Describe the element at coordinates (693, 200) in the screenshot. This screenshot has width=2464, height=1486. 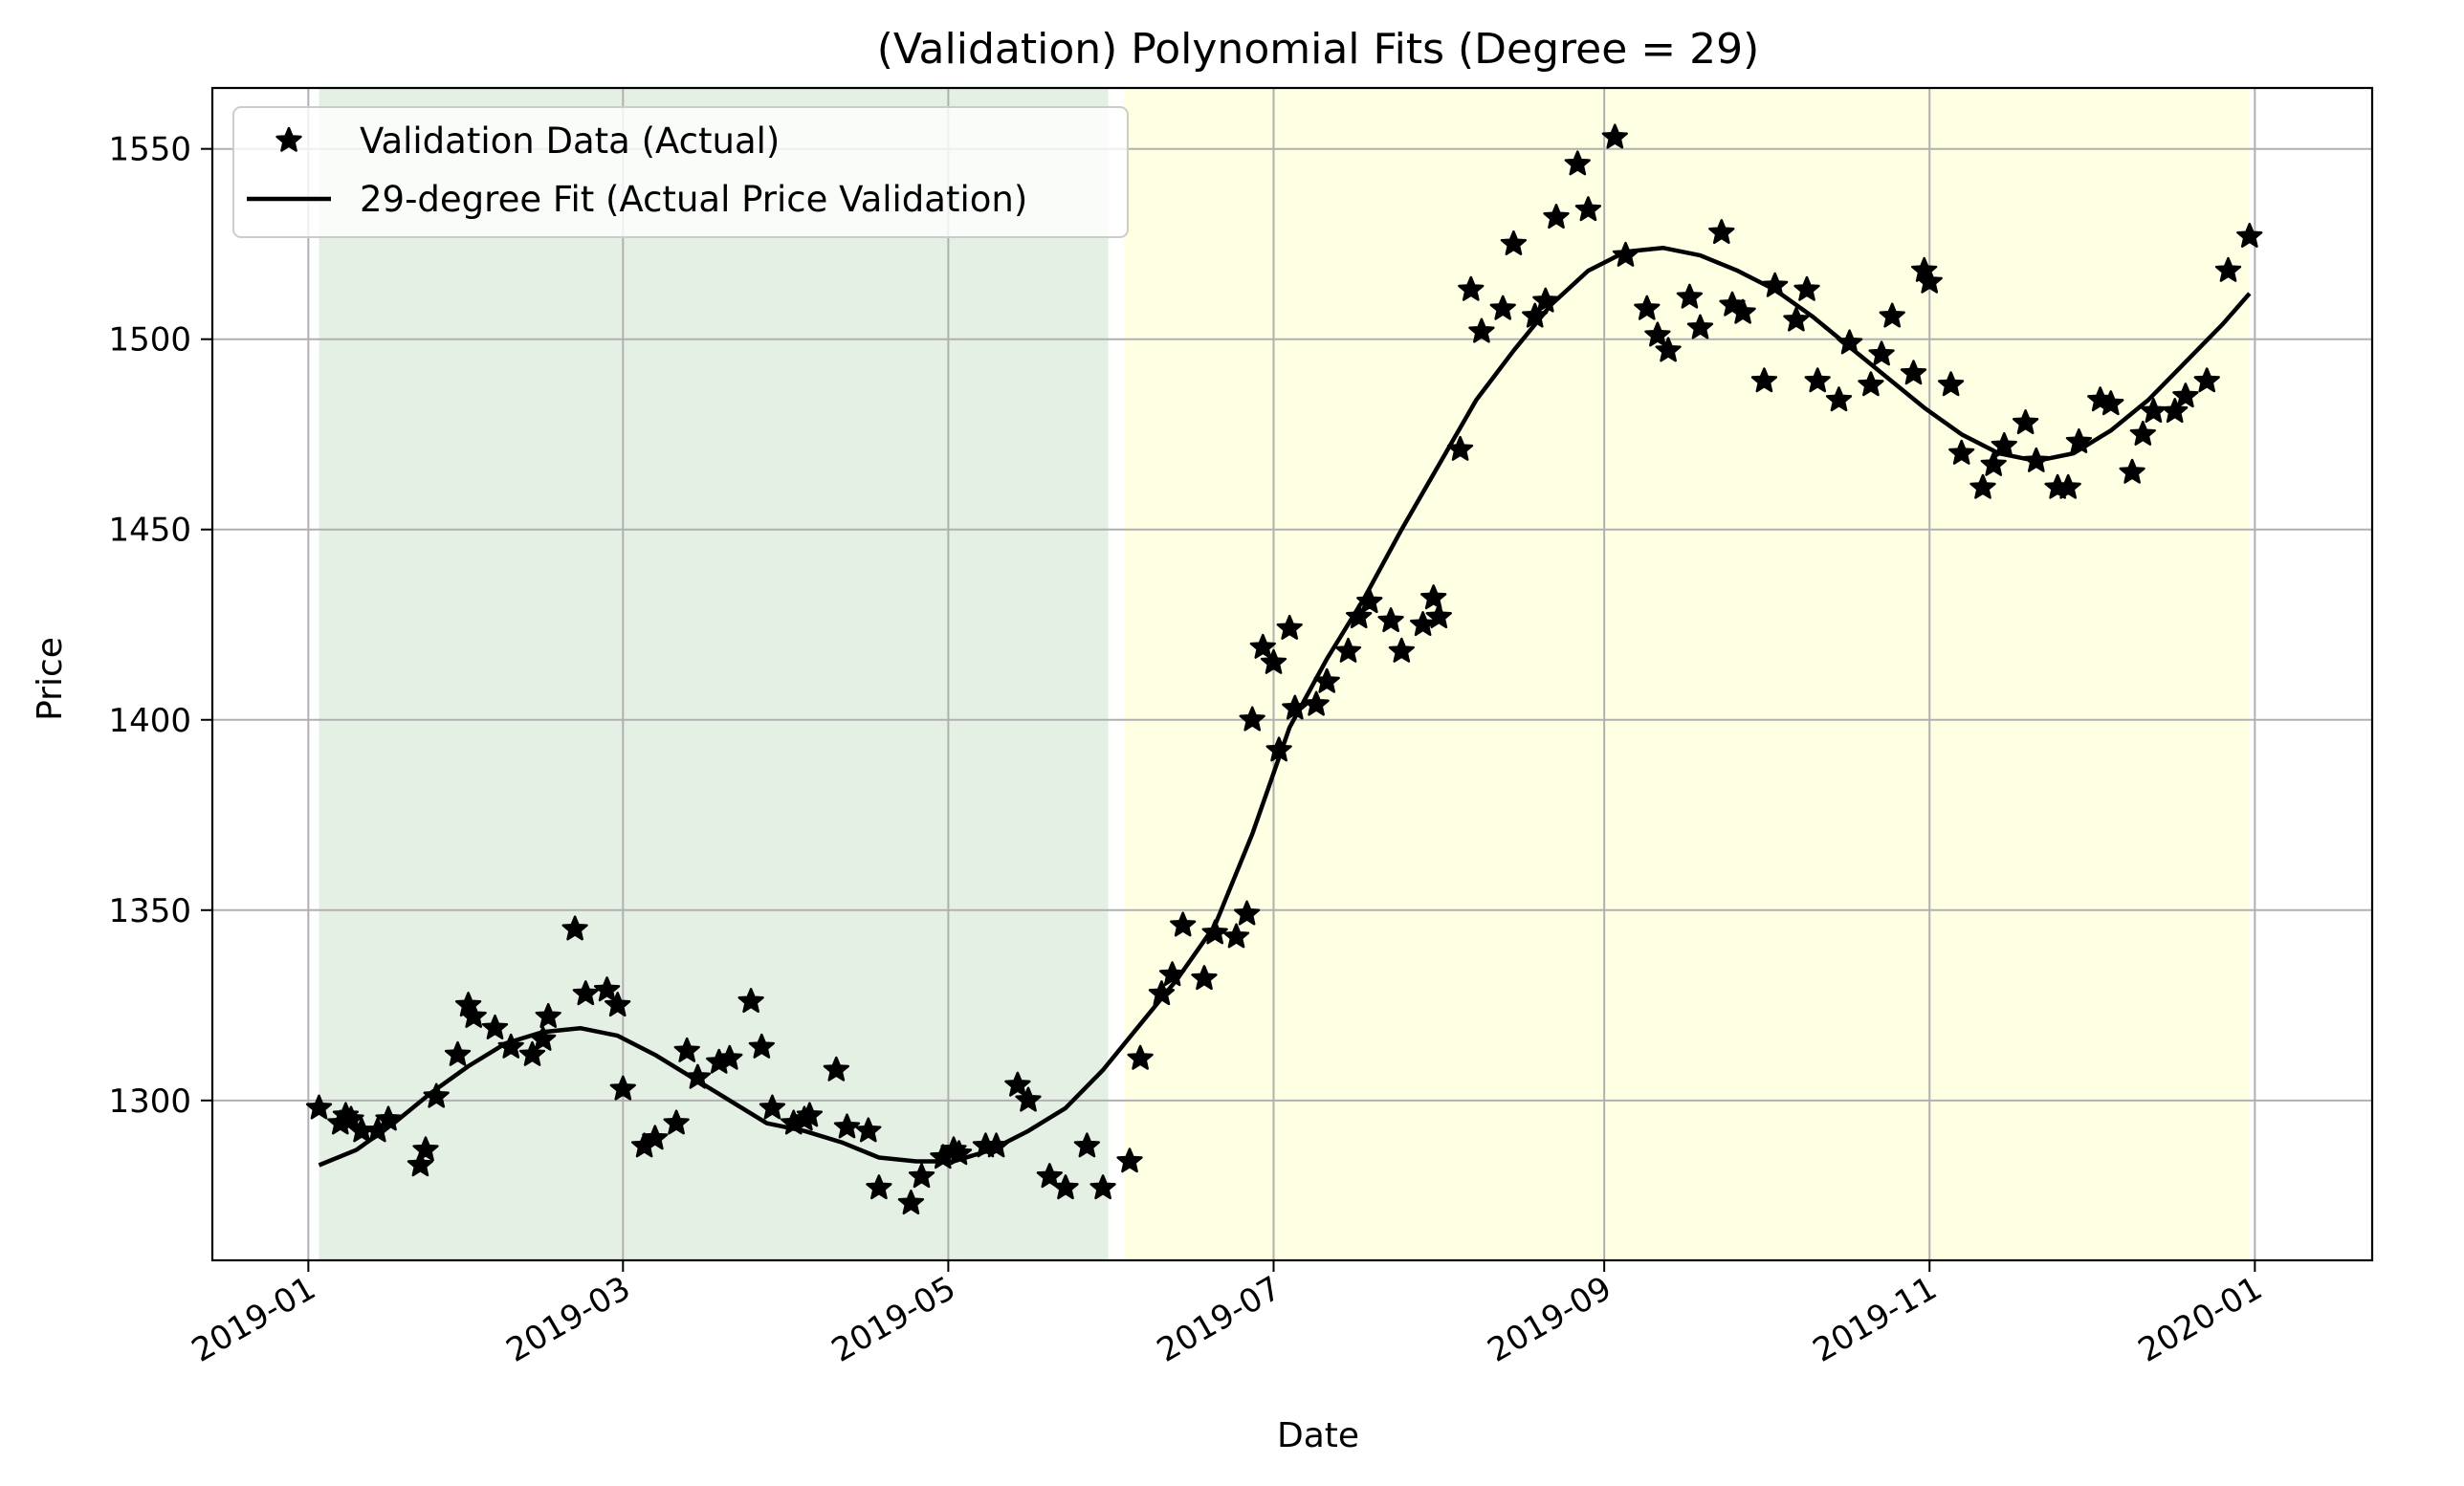
I see `legend-label-fit-line: 29-degree Fit (Actual Price Validation)` at that location.